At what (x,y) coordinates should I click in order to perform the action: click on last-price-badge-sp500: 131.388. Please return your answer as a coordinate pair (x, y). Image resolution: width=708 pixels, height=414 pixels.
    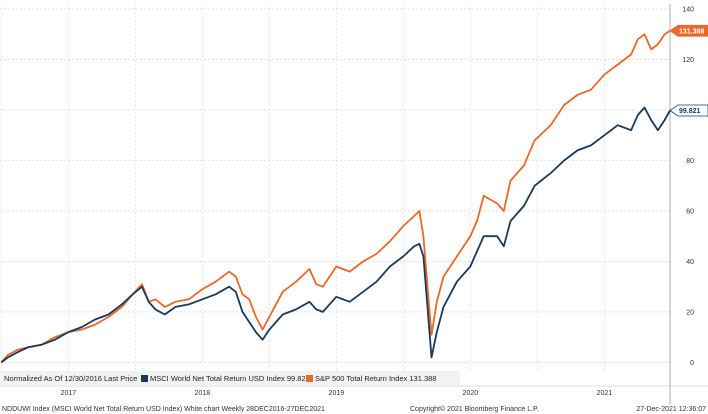
    Looking at the image, I should click on (688, 30).